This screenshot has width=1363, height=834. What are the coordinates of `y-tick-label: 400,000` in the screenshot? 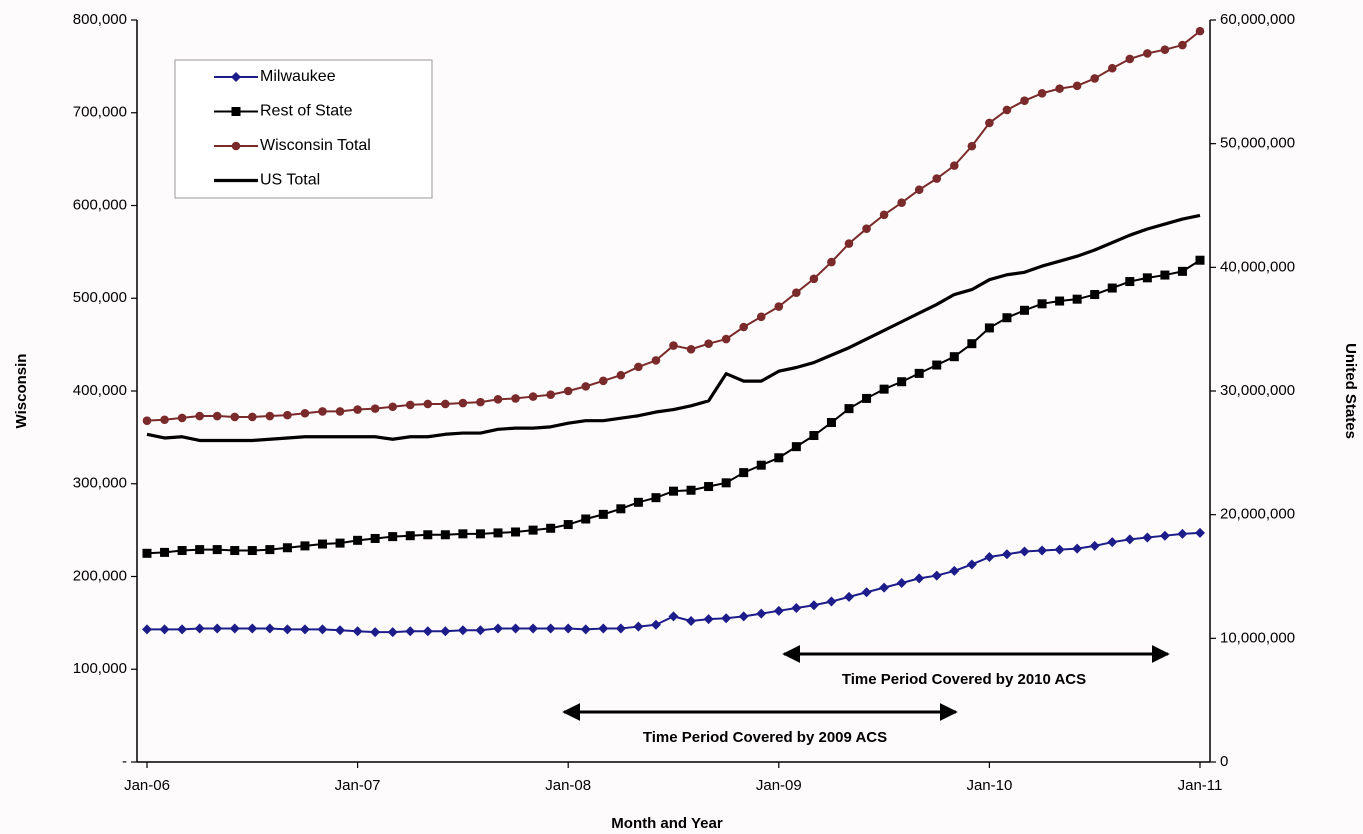 It's located at (100, 390).